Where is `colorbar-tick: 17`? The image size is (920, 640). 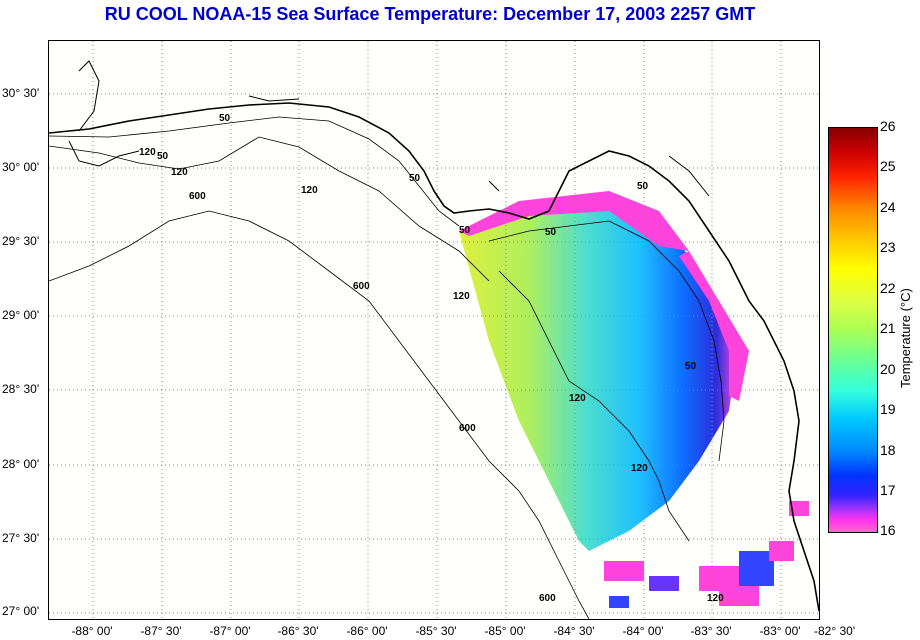
colorbar-tick: 17 is located at coordinates (888, 490).